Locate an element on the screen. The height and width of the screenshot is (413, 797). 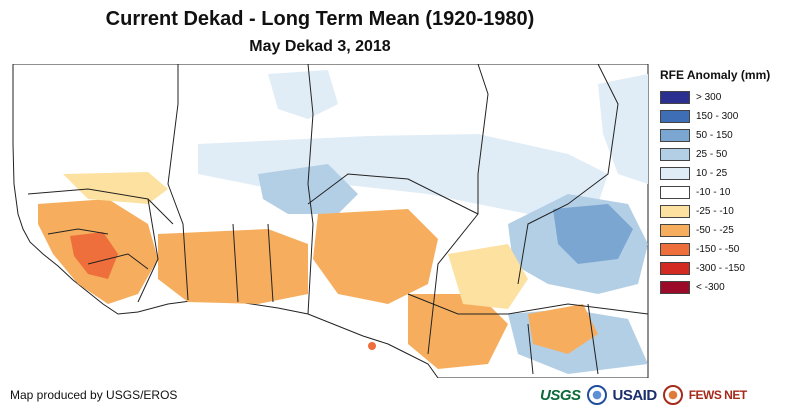
anomaly-red-coastal-west is located at coordinates (94, 255).